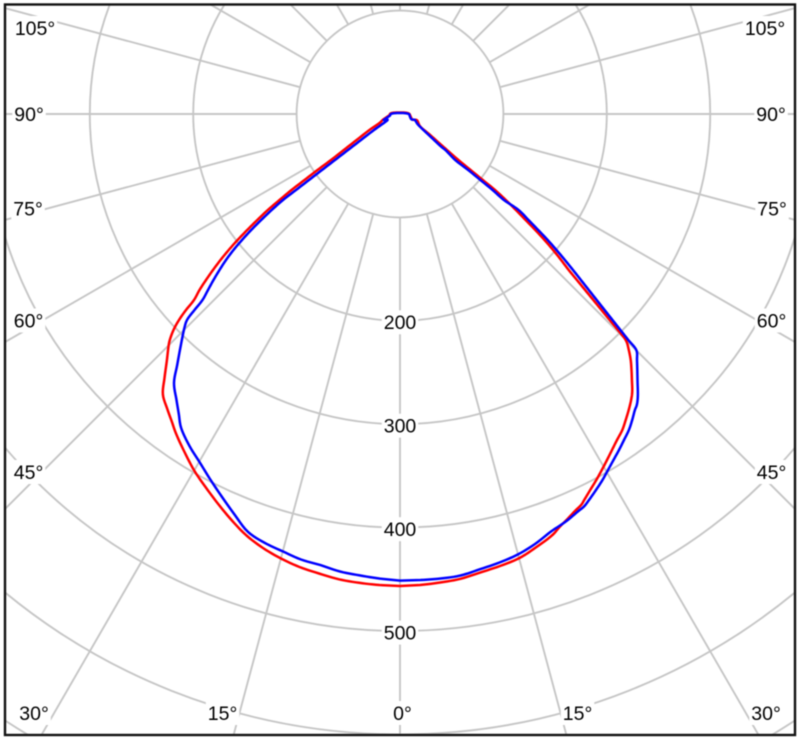 Image resolution: width=800 pixels, height=748 pixels. I want to click on svg-text: 200, so click(400, 323).